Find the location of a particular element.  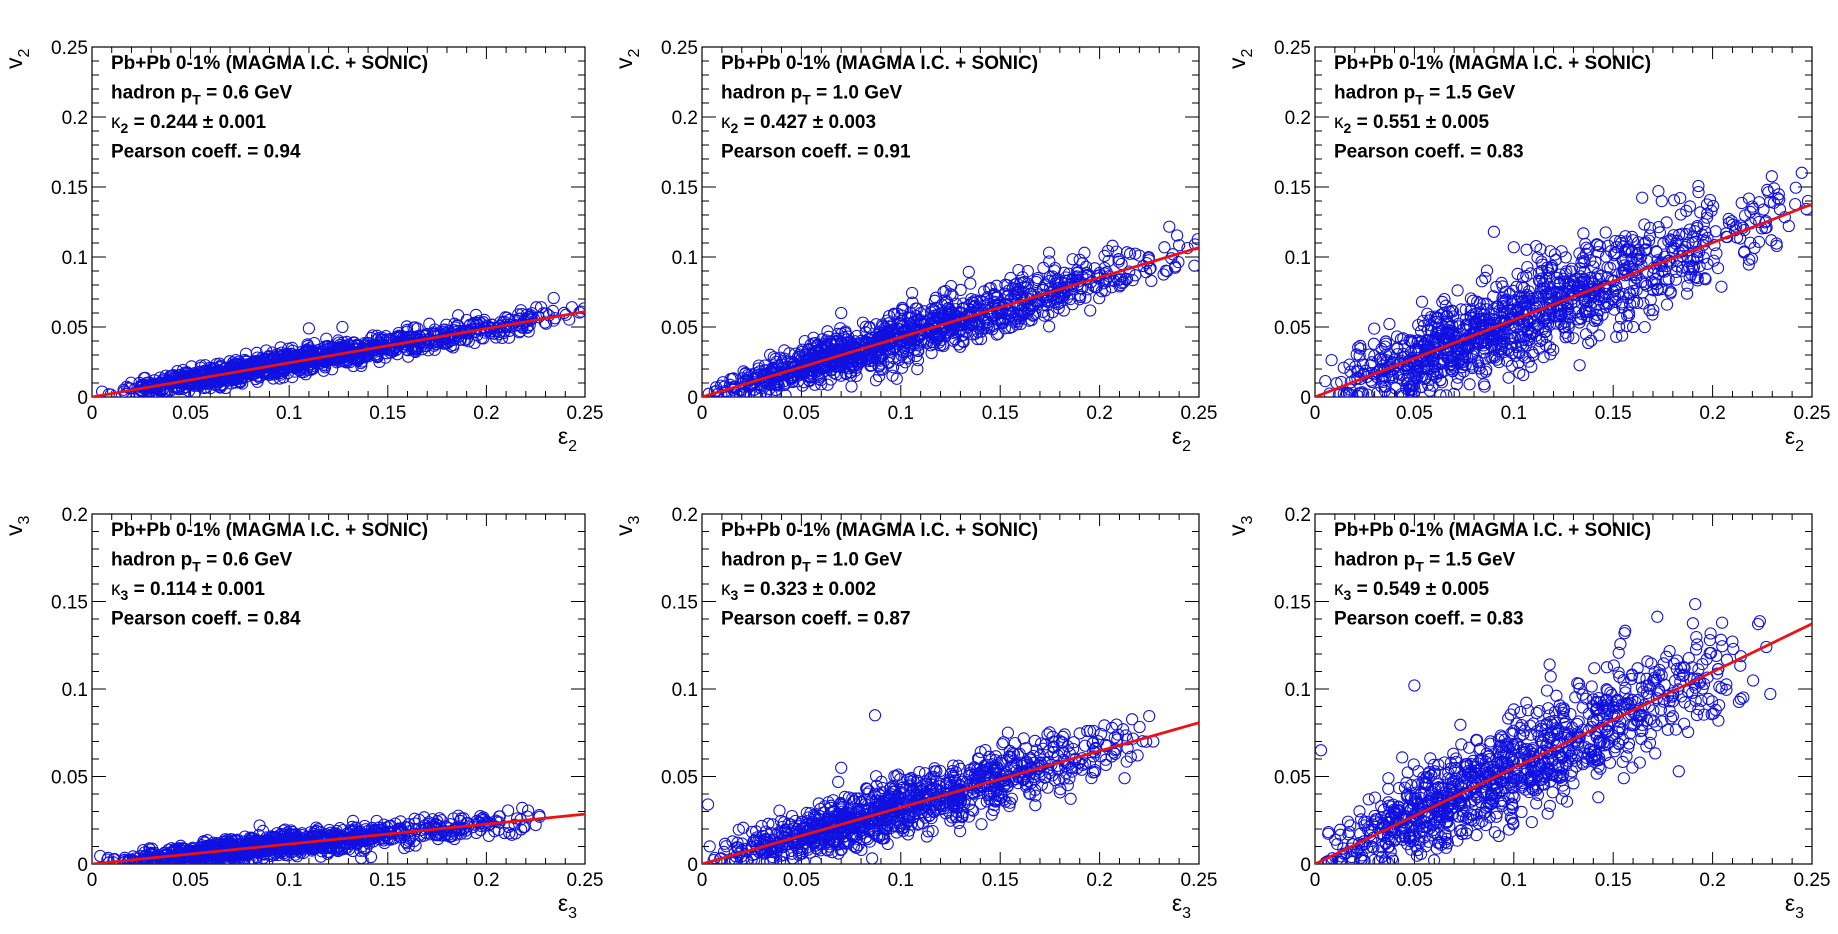

fit-line is located at coordinates (338, 353).